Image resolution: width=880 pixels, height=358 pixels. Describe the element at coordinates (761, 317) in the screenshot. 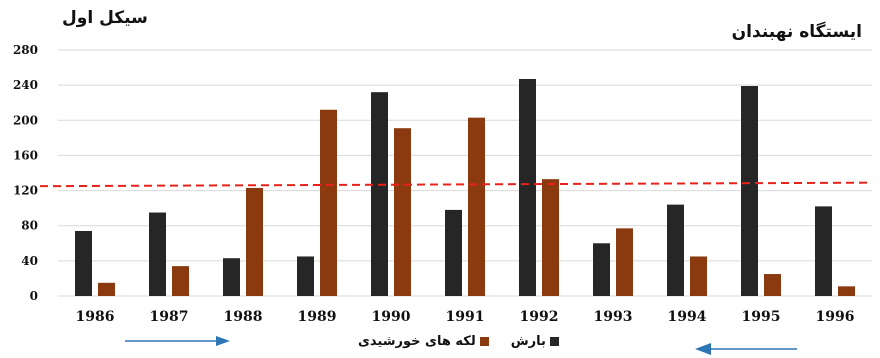

I see `x-tick-label: 1995` at that location.